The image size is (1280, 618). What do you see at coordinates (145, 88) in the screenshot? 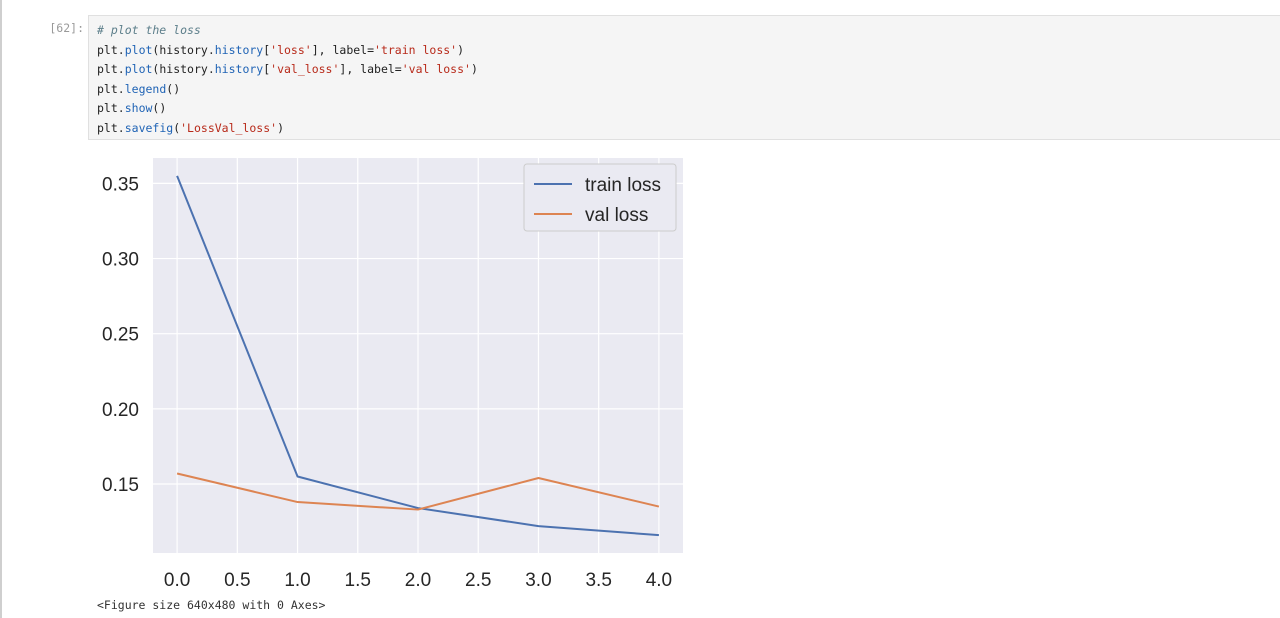
I see `code-token: legend` at bounding box center [145, 88].